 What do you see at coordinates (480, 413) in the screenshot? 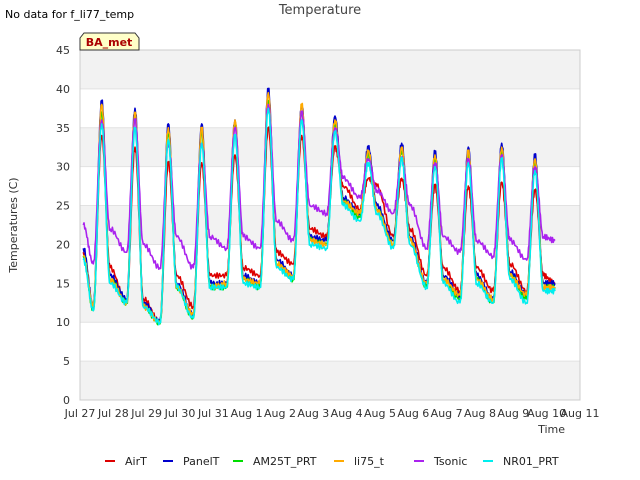
I see `x-tick-label: Aug 8` at bounding box center [480, 413].